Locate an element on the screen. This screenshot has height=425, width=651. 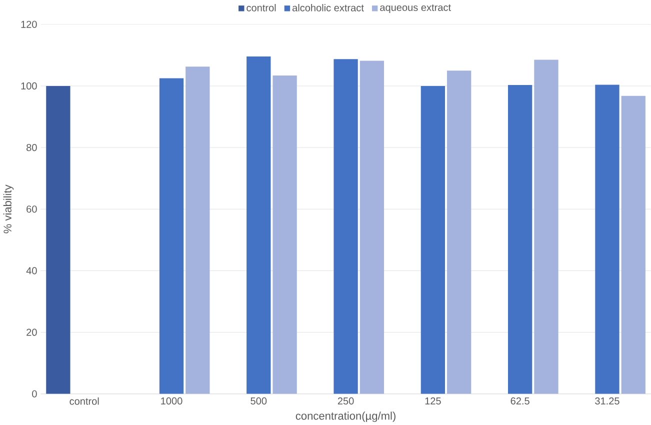
x-tick-label: 125 is located at coordinates (433, 400).